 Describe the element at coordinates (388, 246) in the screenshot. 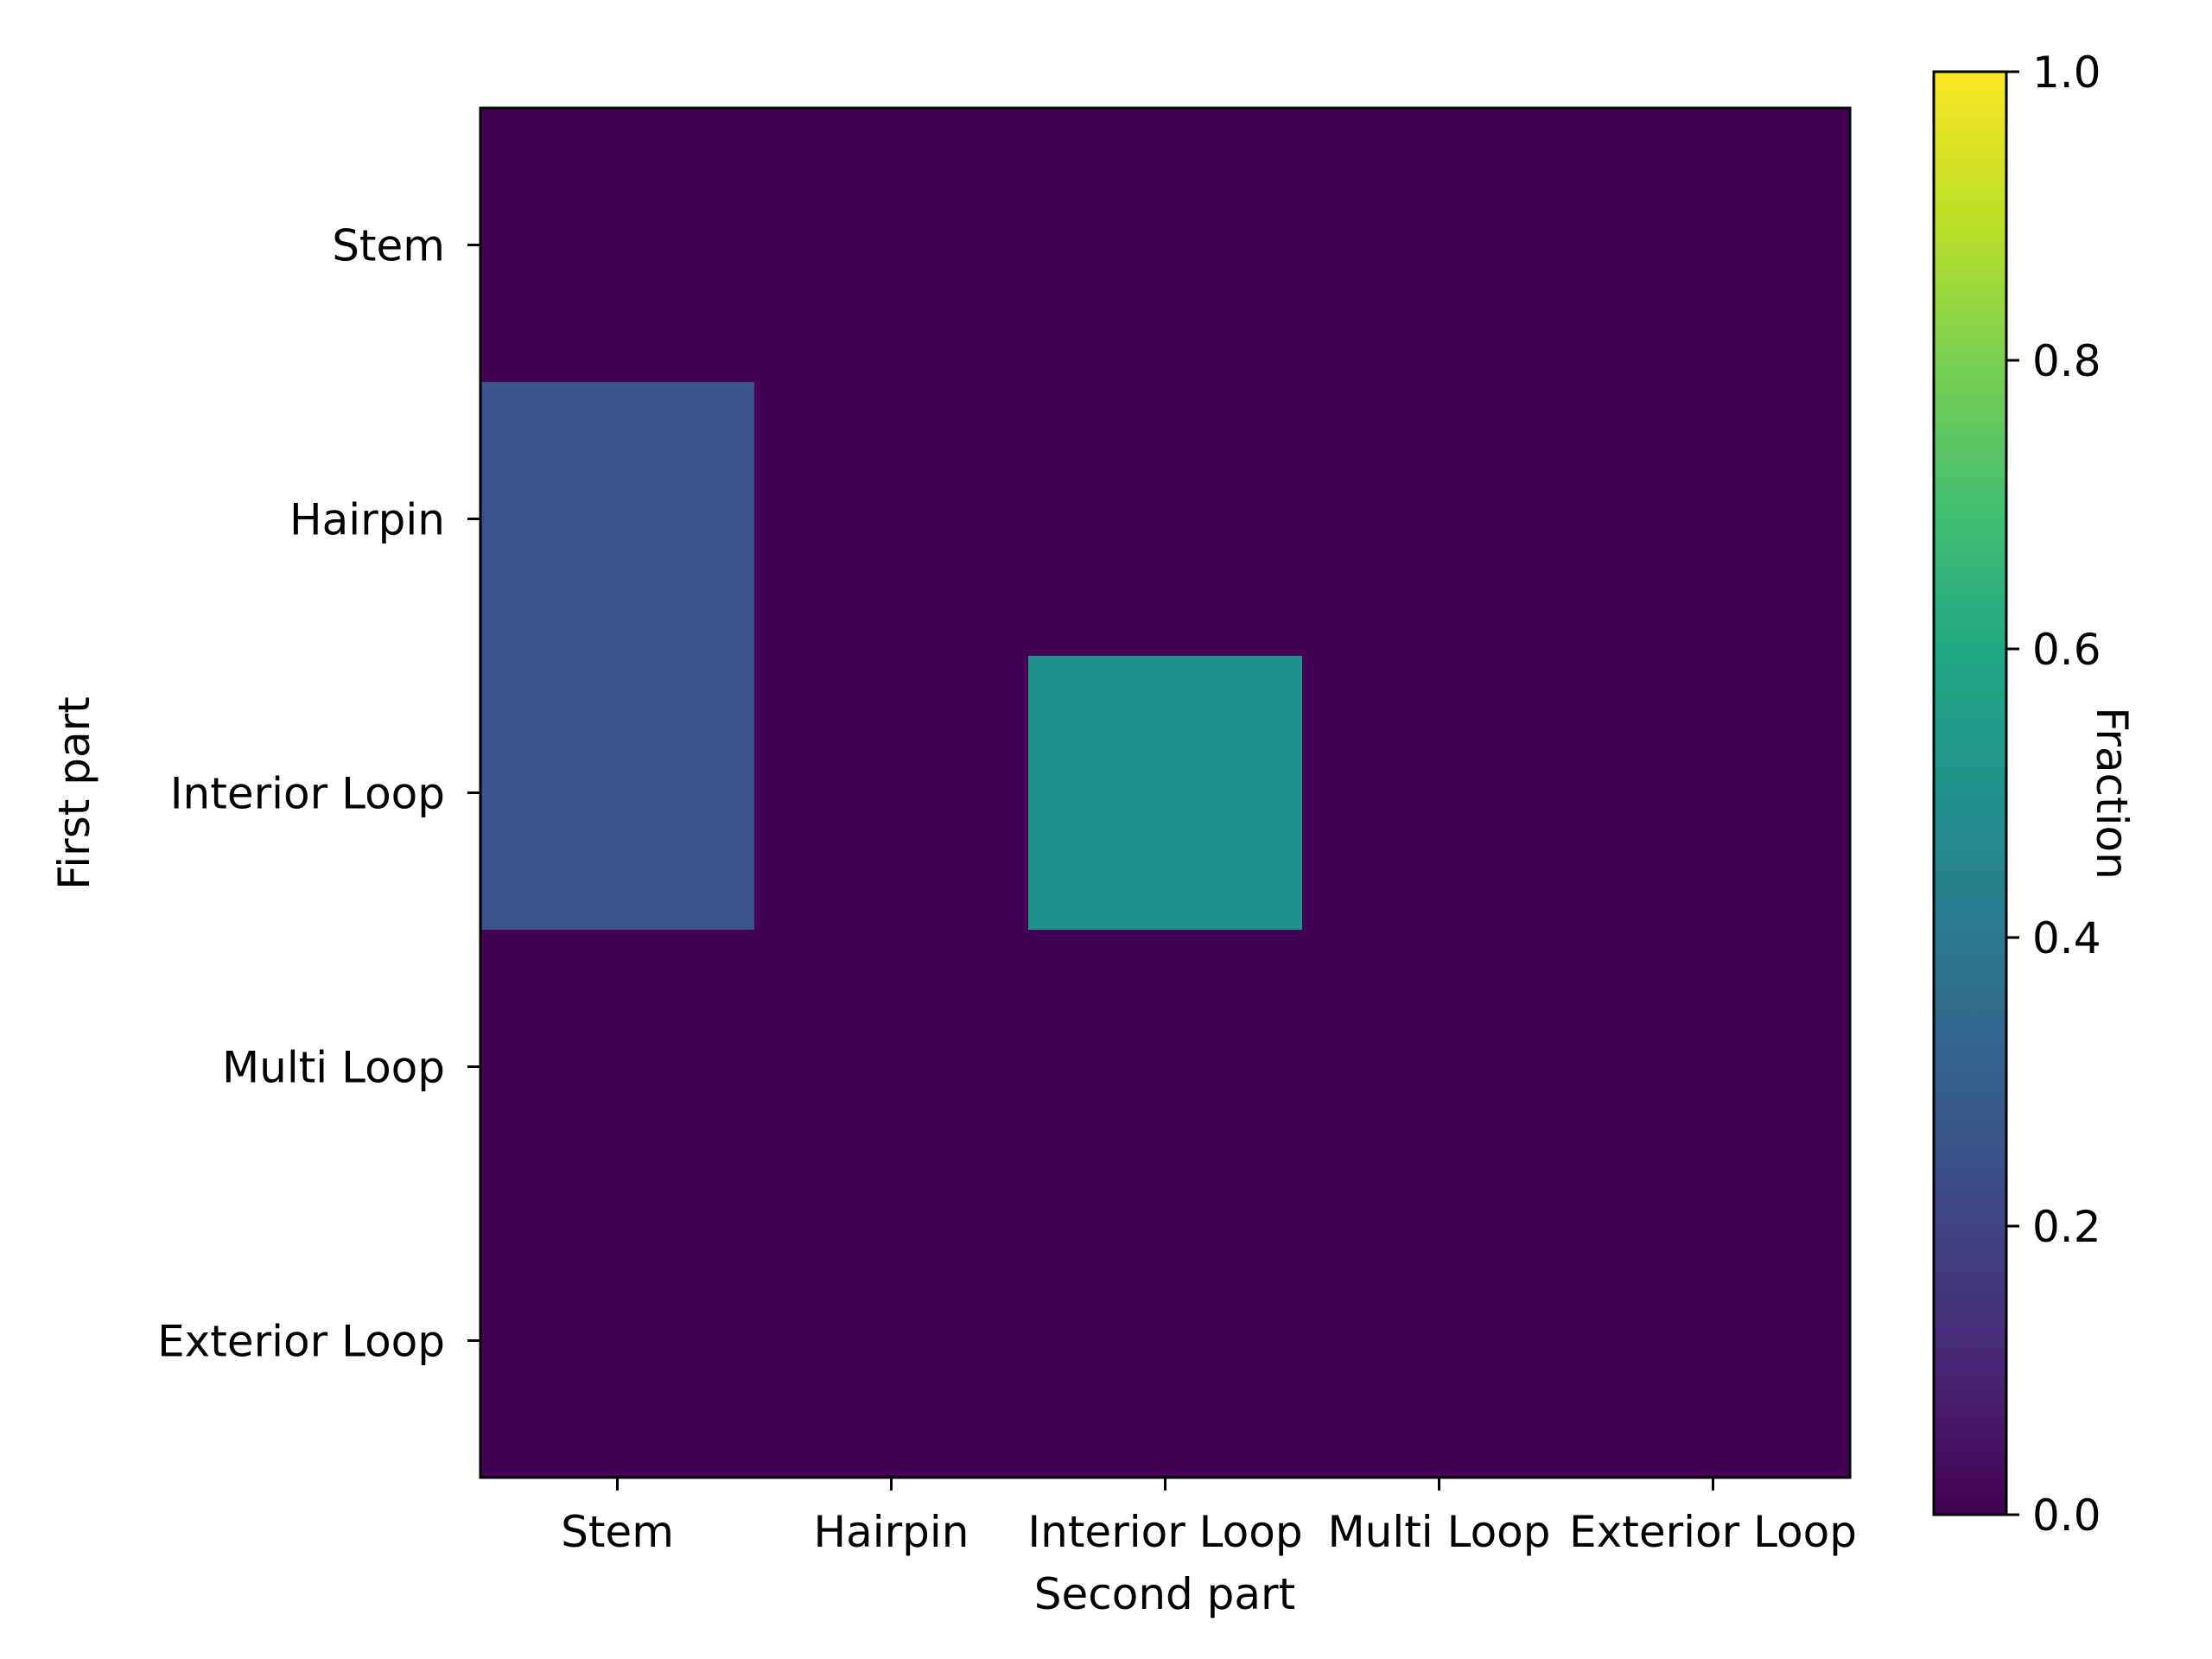

I see `y-tick-label: Stem` at that location.